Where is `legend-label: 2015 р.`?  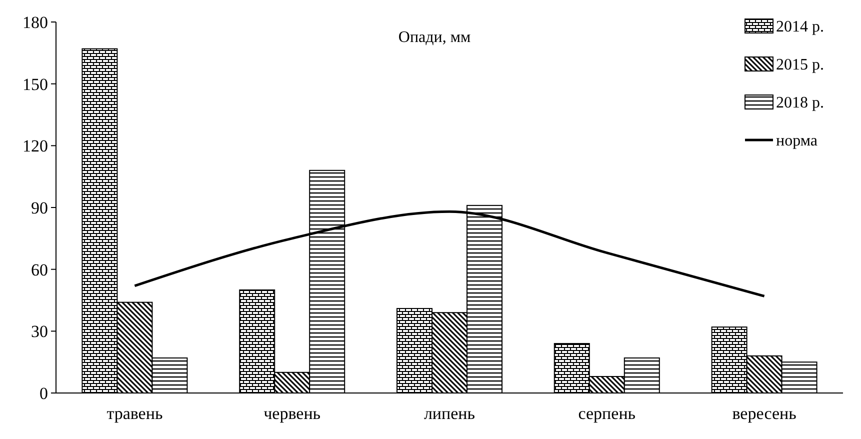
legend-label: 2015 р. is located at coordinates (800, 65).